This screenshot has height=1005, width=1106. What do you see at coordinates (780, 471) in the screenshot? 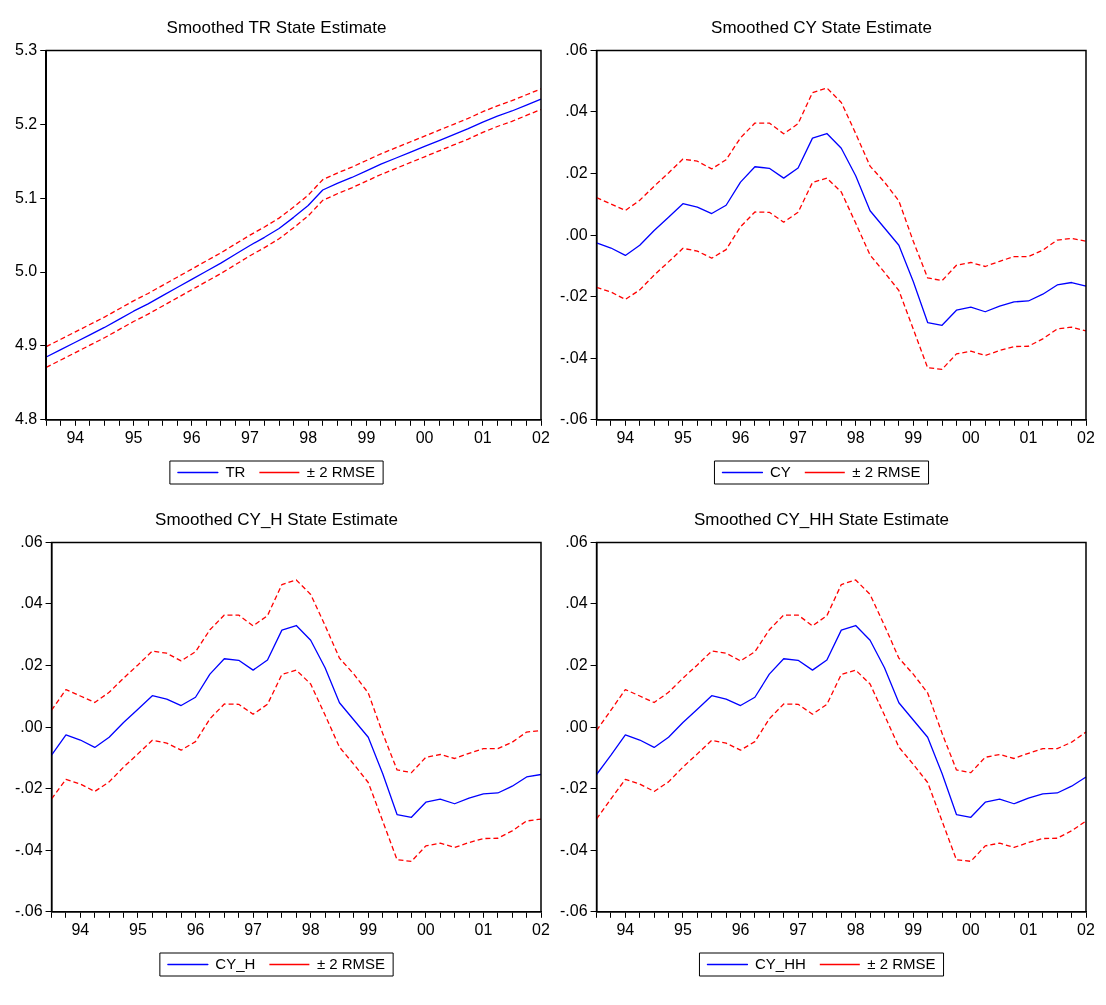
I see `legend-label: CY` at bounding box center [780, 471].